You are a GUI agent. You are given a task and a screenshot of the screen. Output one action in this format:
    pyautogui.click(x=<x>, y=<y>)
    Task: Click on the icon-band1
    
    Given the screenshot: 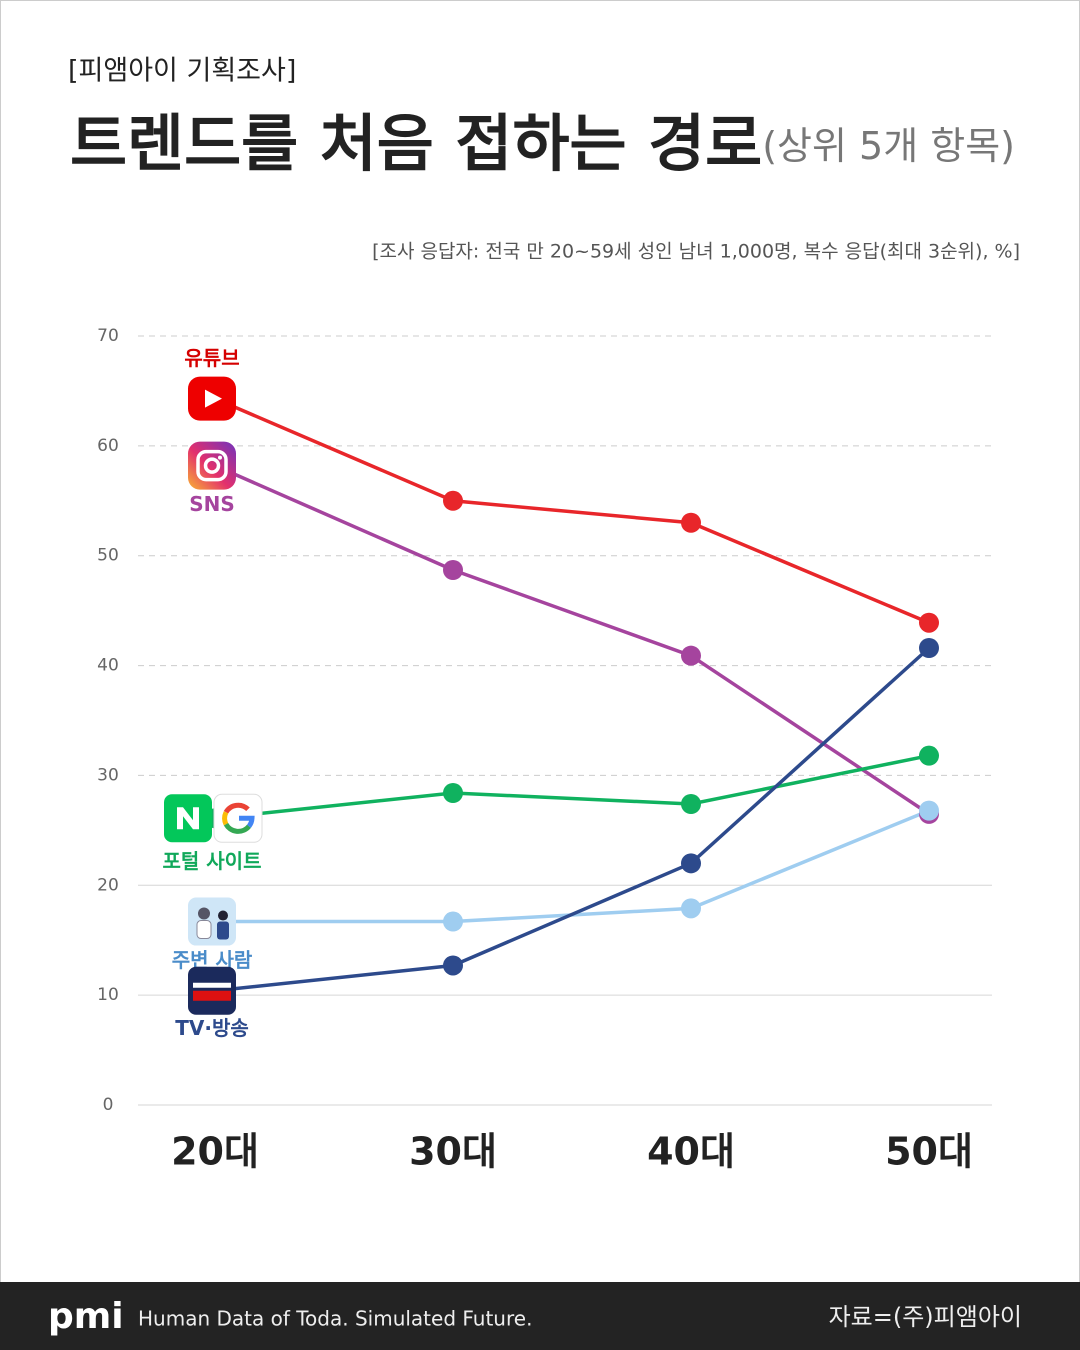 What is the action you would take?
    pyautogui.click(x=212, y=985)
    